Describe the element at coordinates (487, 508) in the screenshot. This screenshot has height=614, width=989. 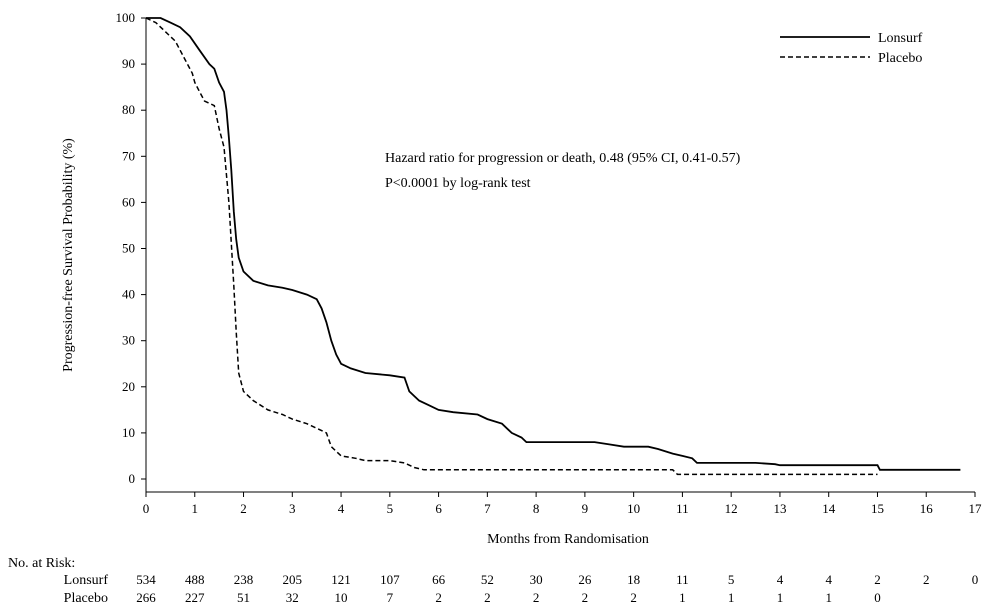
I see `x-tick-label: 7` at that location.